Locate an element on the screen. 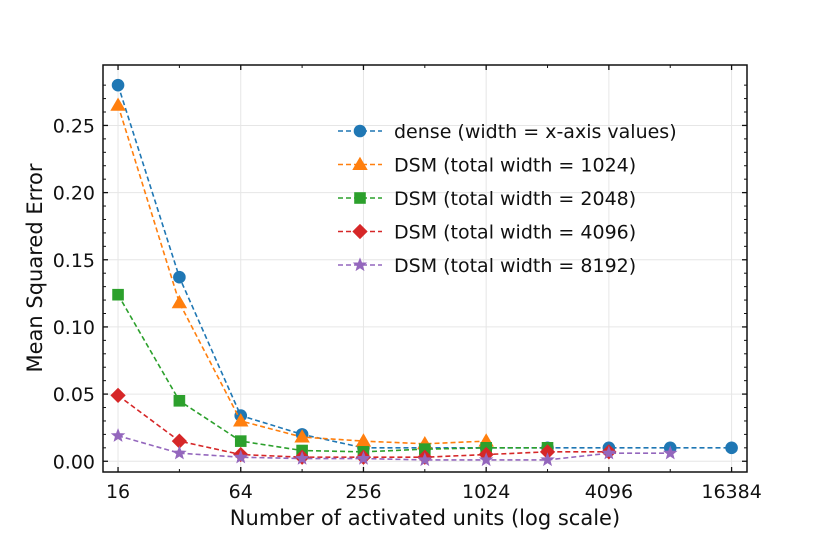 The image size is (830, 540). legend-label: DSM (total width = 4096) is located at coordinates (515, 233).